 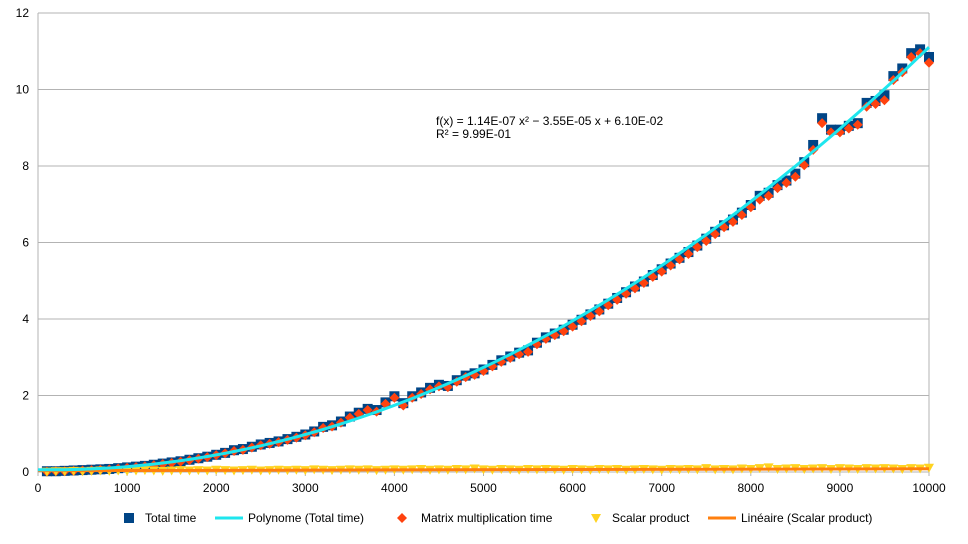 I want to click on x-tick-label: 0, so click(x=38, y=488).